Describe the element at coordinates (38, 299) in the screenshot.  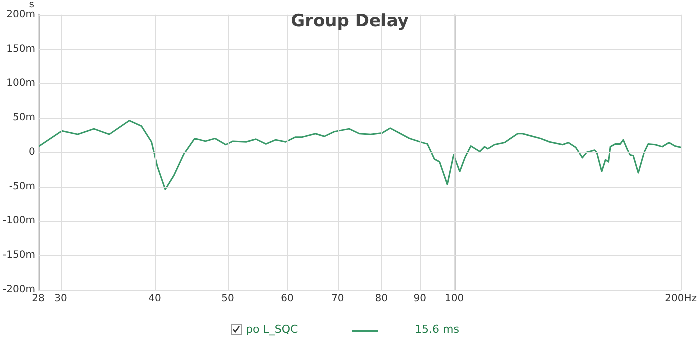
I see `x-tick-label: 28` at that location.